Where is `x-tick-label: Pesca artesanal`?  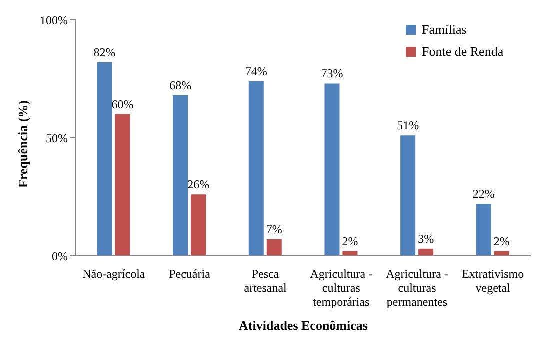
x-tick-label: Pesca artesanal is located at coordinates (266, 281).